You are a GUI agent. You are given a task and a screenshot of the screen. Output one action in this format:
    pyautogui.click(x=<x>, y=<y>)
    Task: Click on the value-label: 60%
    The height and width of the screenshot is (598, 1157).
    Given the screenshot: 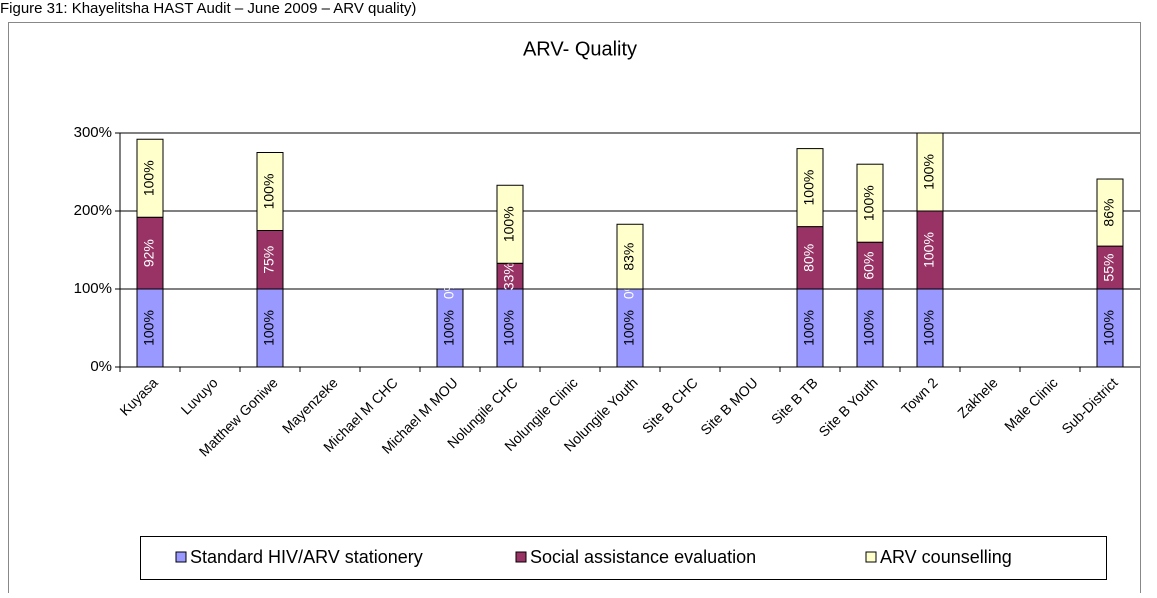 What is the action you would take?
    pyautogui.click(x=869, y=266)
    